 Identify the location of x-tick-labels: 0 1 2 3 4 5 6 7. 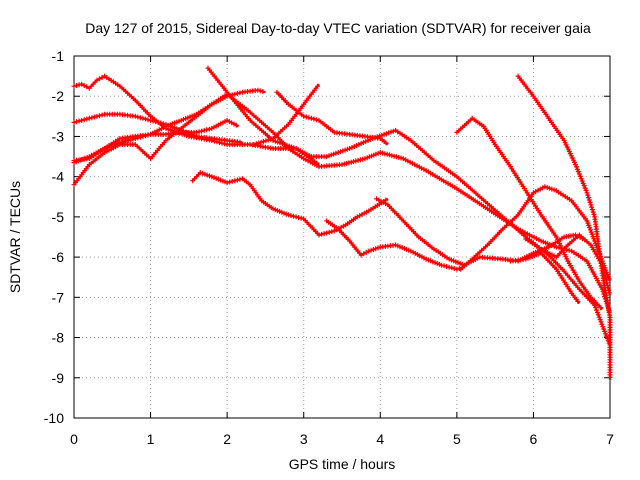
(342, 439).